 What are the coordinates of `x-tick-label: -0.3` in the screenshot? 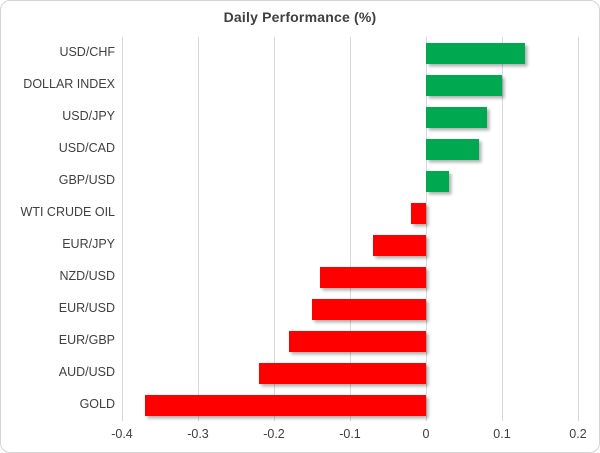 It's located at (198, 434).